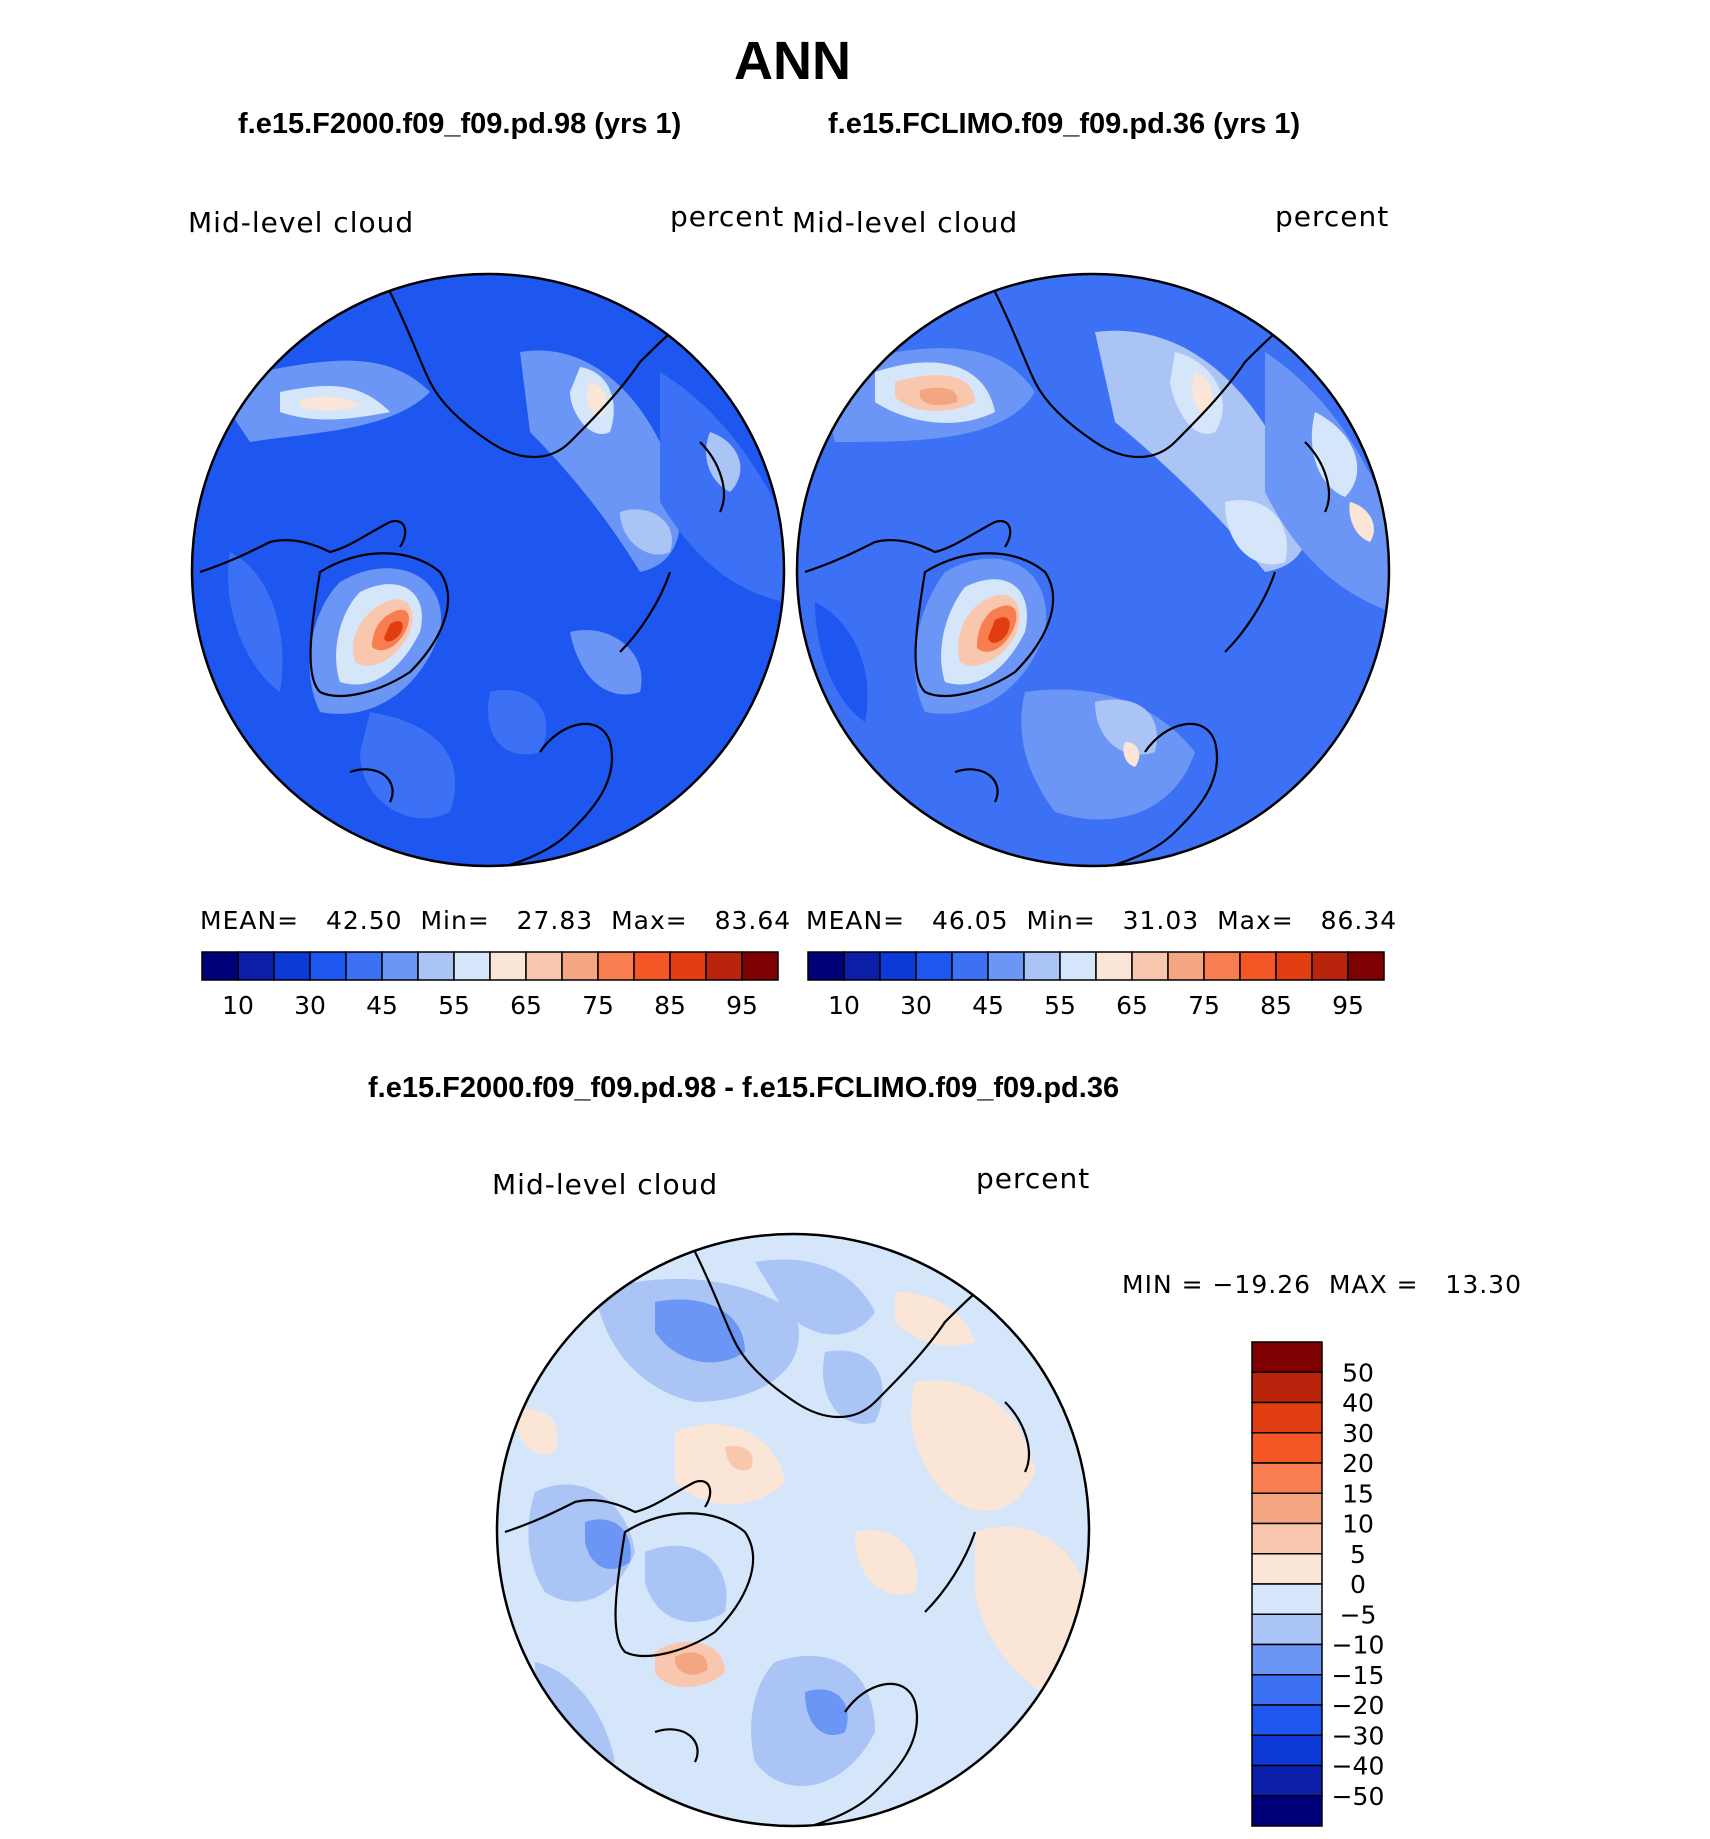 The image size is (1710, 1839). What do you see at coordinates (364, 920) in the screenshot?
I see `panel1-mean-value: 42.50` at bounding box center [364, 920].